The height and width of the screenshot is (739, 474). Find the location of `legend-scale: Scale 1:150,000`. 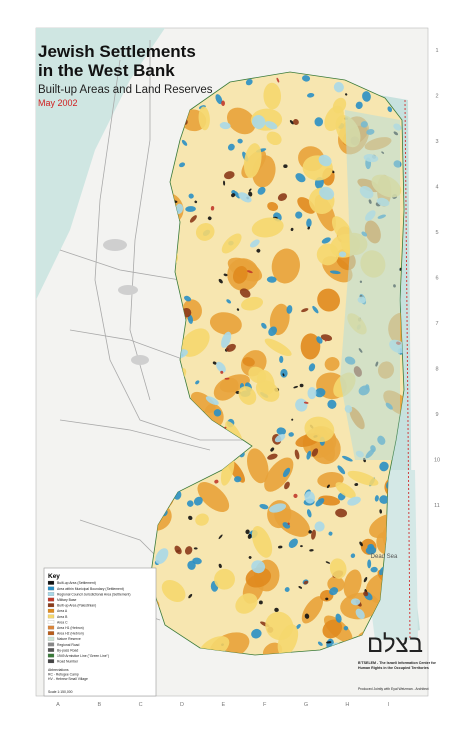

legend-scale: Scale 1:150,000 is located at coordinates (60, 692).